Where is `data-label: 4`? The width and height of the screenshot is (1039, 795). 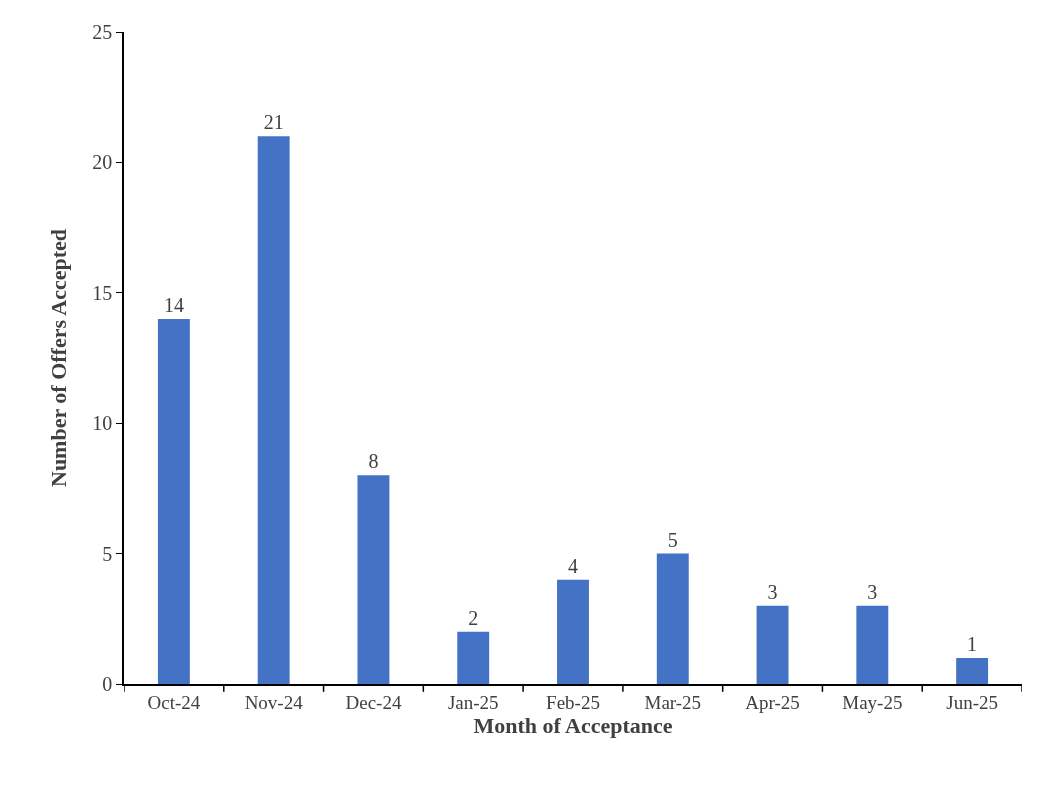
data-label: 4 is located at coordinates (573, 565).